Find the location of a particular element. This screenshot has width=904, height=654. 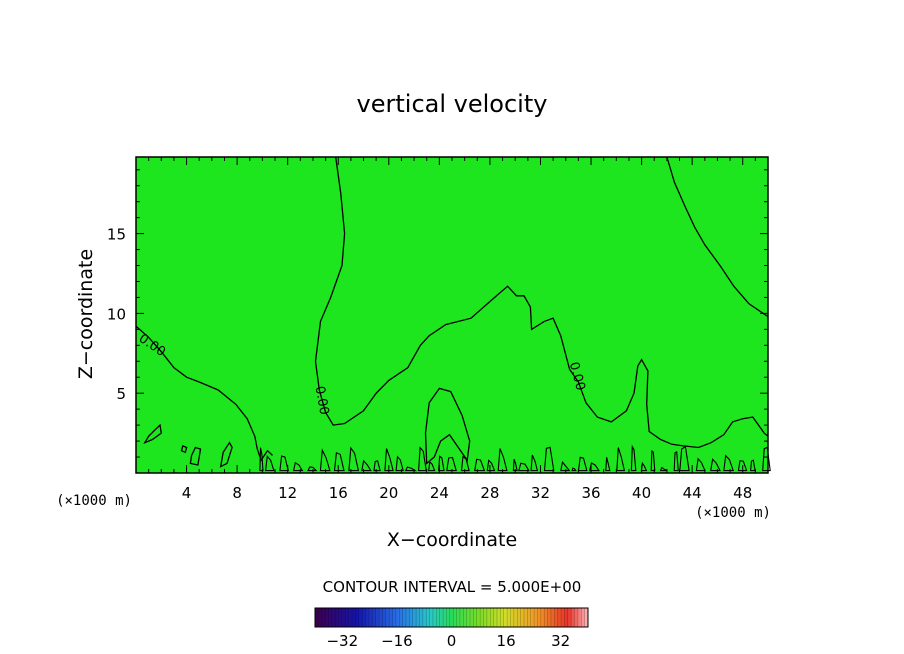

x-tick-label: 28 is located at coordinates (489, 493).